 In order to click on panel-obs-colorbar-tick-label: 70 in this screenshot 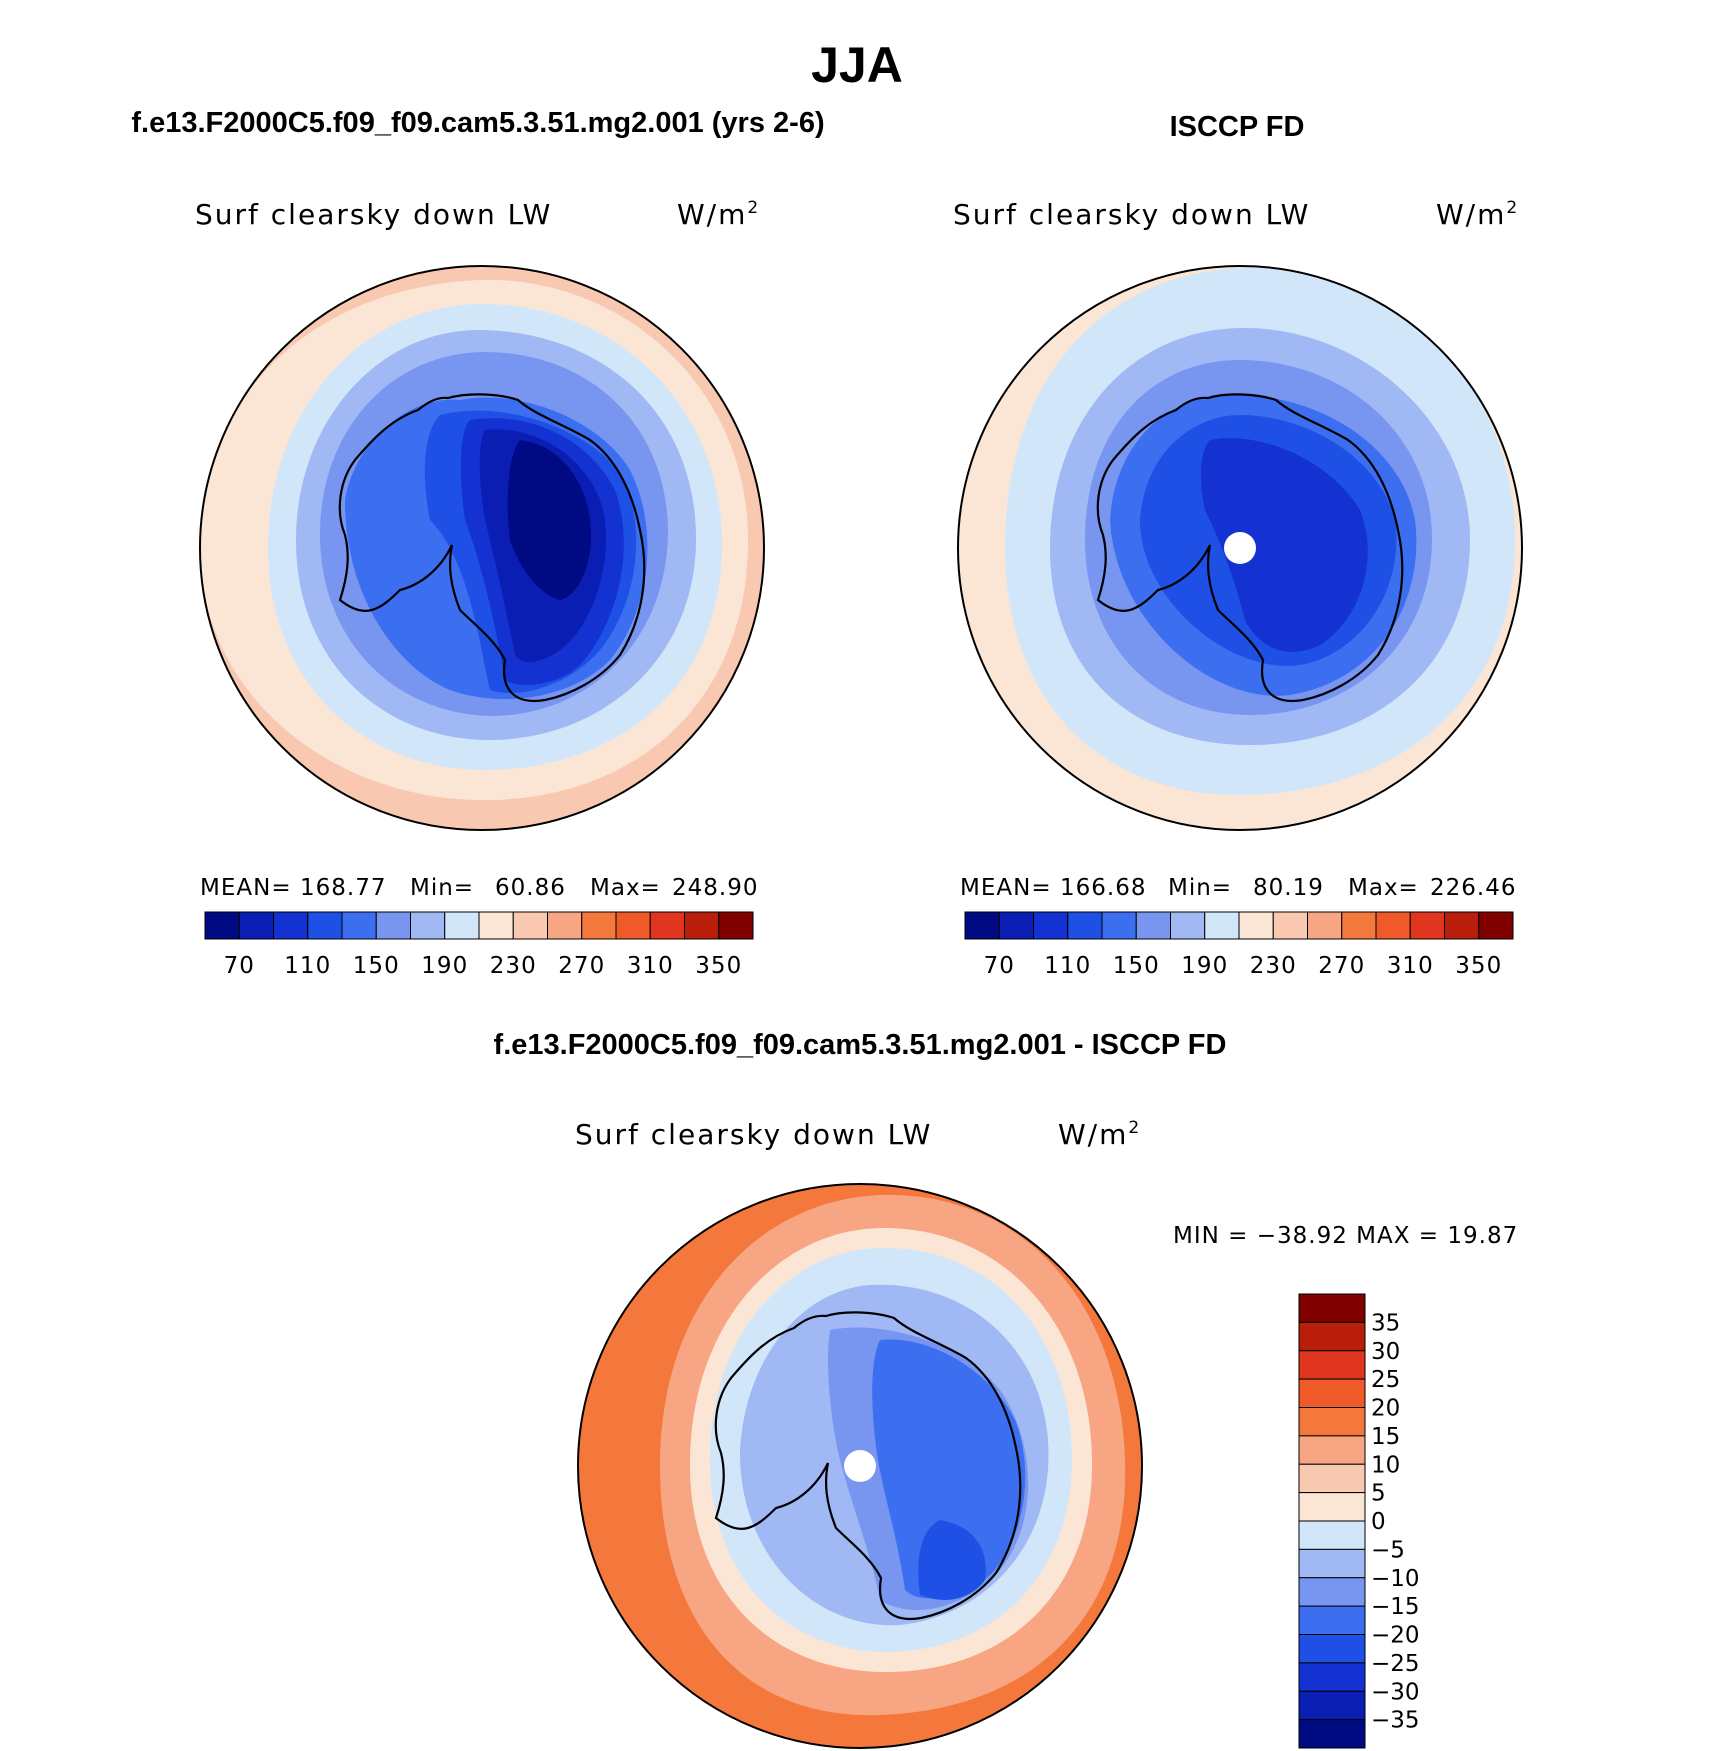, I will do `click(999, 966)`.